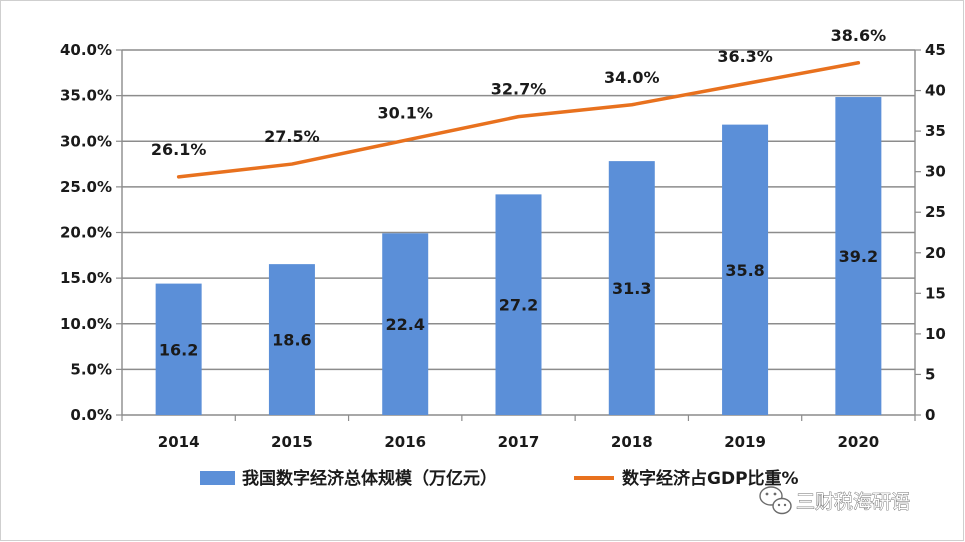 The width and height of the screenshot is (965, 542). I want to click on bar-data-label: 31.3, so click(631, 288).